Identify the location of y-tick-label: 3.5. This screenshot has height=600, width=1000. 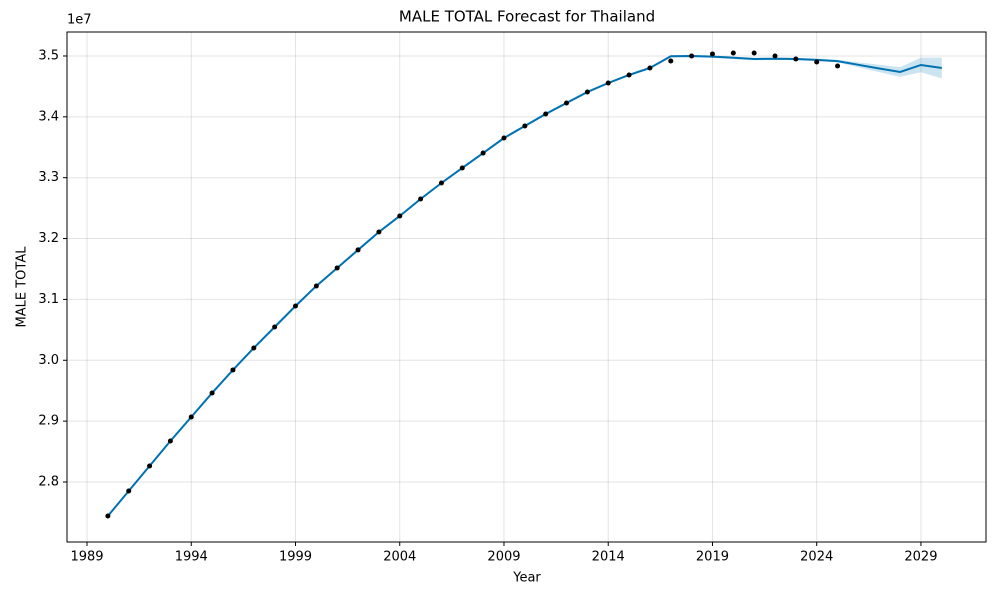
(48, 55).